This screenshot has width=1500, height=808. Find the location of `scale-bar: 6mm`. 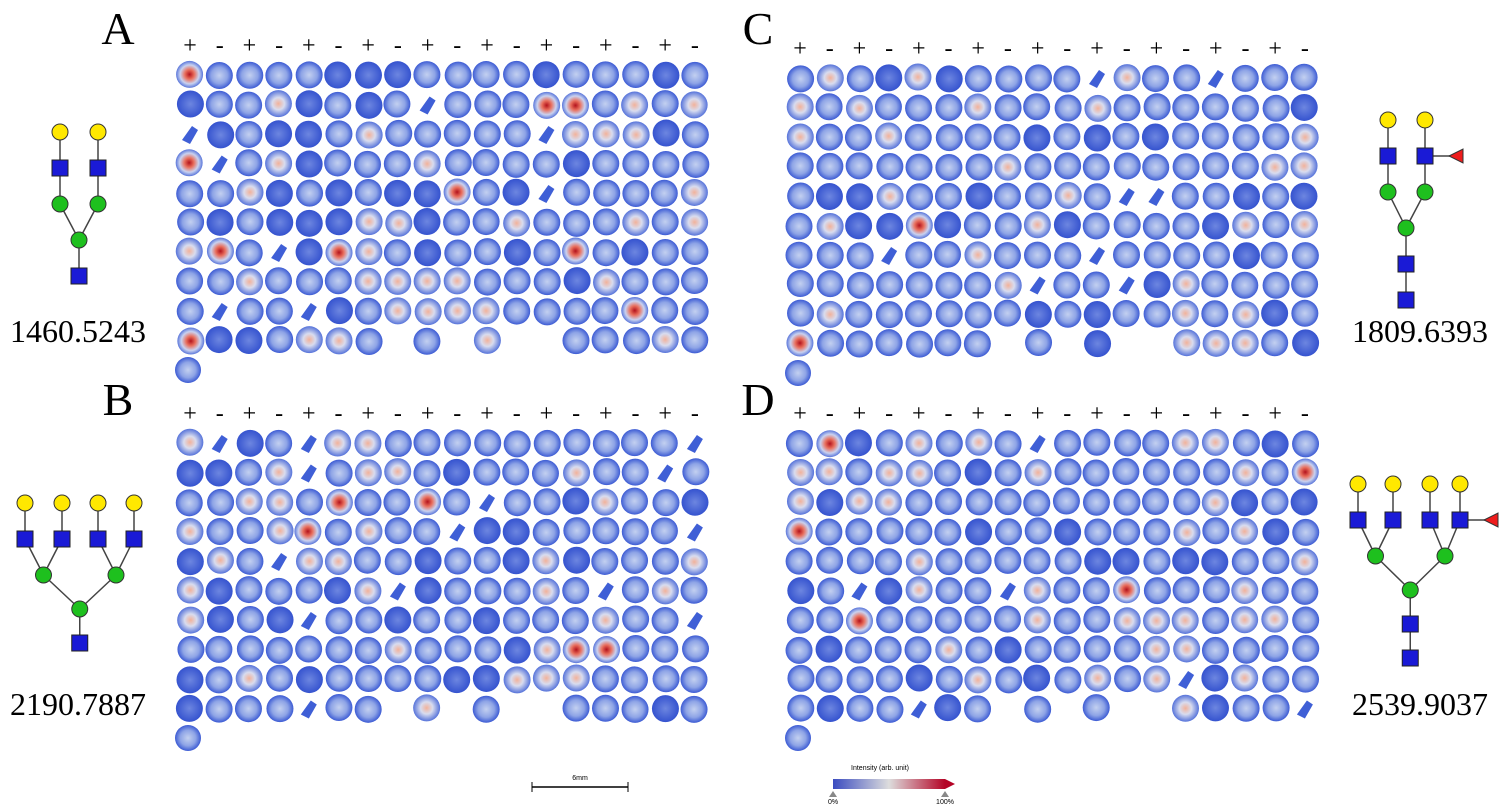

scale-bar: 6mm is located at coordinates (580, 783).